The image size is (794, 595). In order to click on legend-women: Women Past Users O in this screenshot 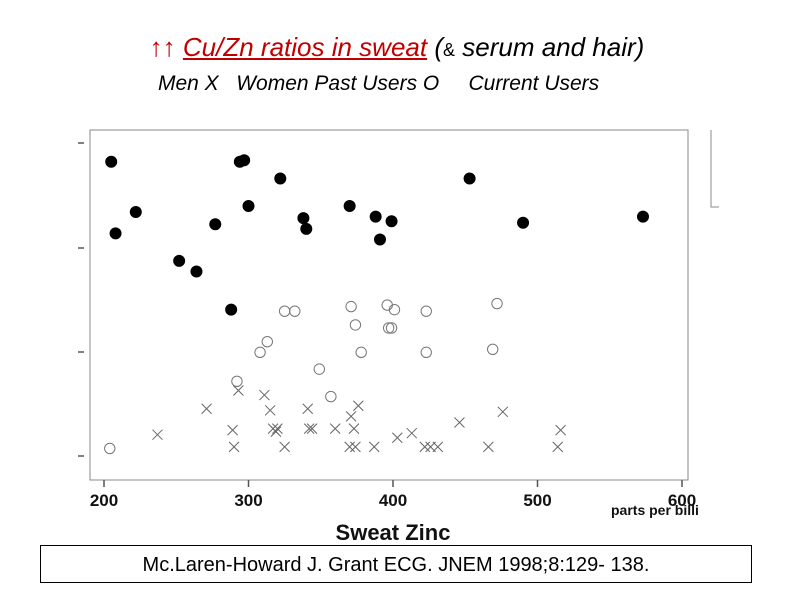, I will do `click(338, 83)`.